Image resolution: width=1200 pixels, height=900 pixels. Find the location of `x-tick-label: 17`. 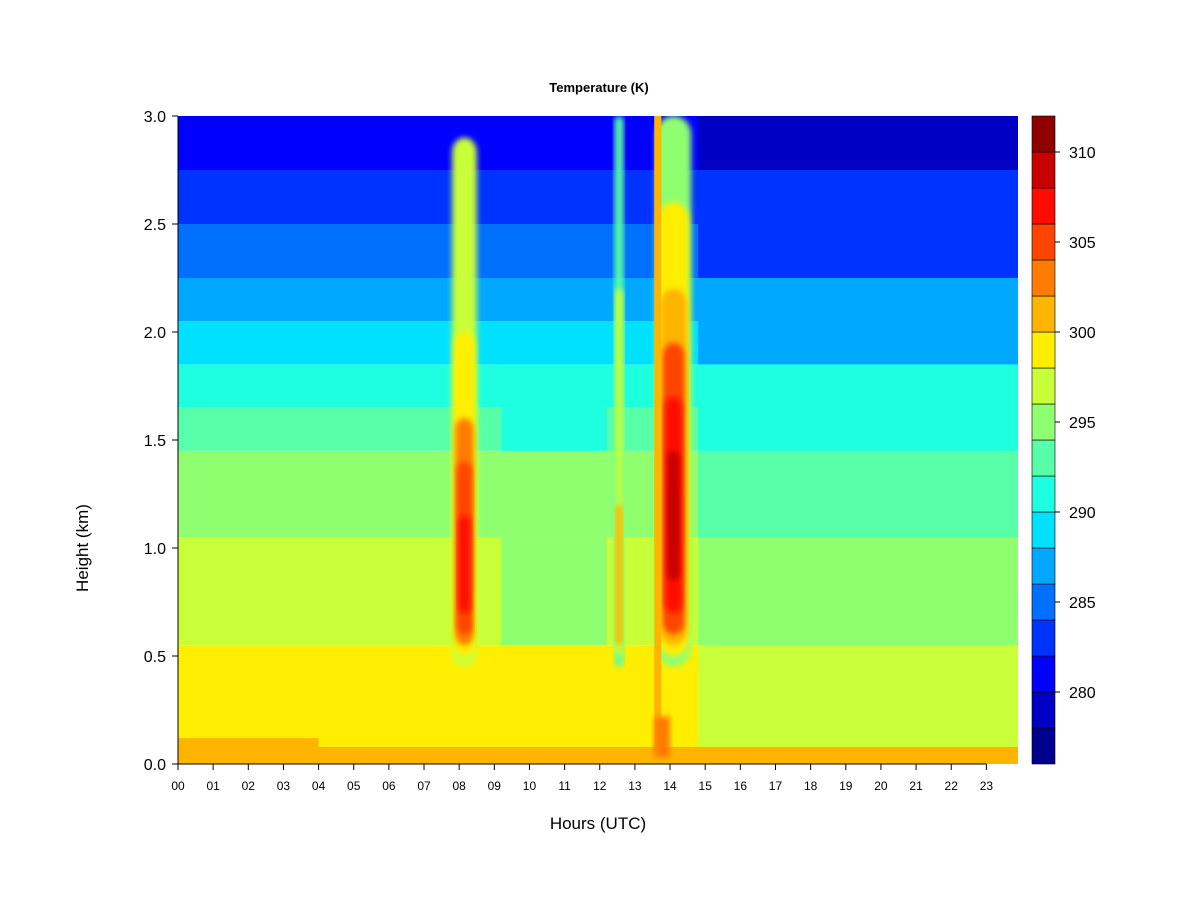

x-tick-label: 17 is located at coordinates (776, 786).